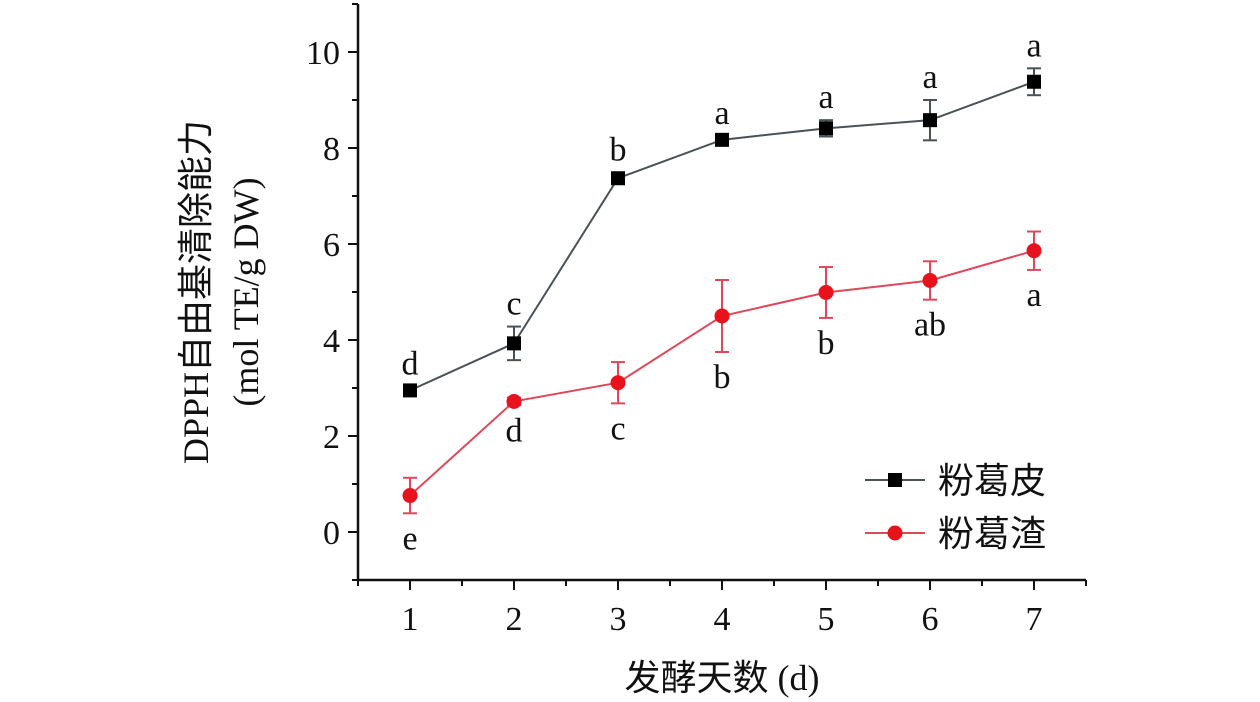 The height and width of the screenshot is (702, 1260). What do you see at coordinates (826, 619) in the screenshot?
I see `x-tick-label: 5` at bounding box center [826, 619].